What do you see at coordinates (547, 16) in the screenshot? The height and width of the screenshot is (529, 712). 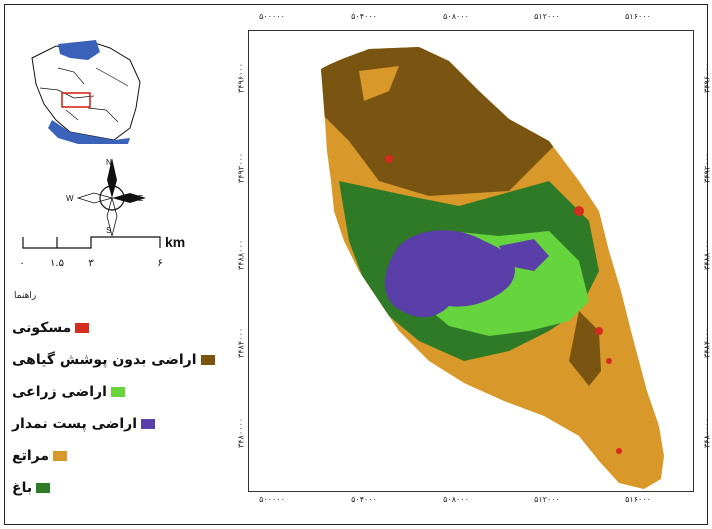 I see `x-tick-top: ۵۱۲۰۰۰` at bounding box center [547, 16].